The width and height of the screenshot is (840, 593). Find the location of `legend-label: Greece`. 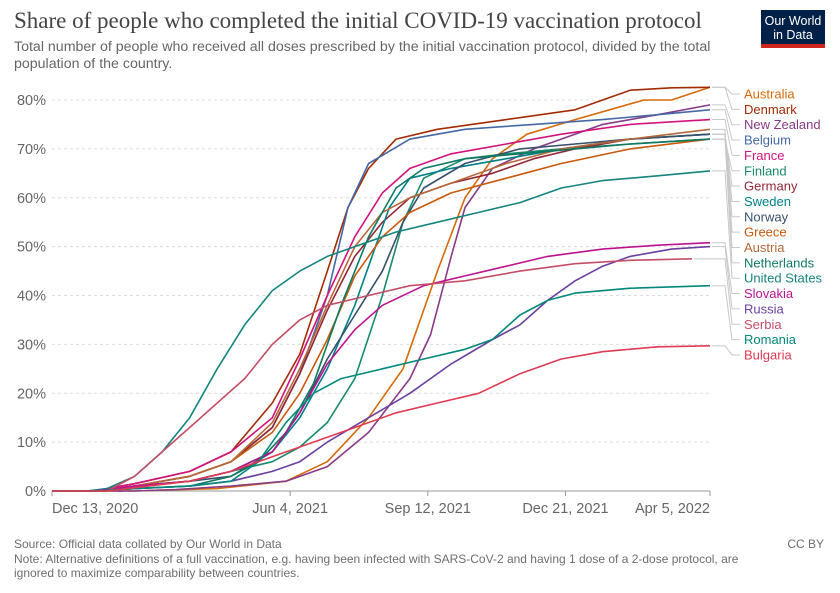

legend-label: Greece is located at coordinates (765, 232).